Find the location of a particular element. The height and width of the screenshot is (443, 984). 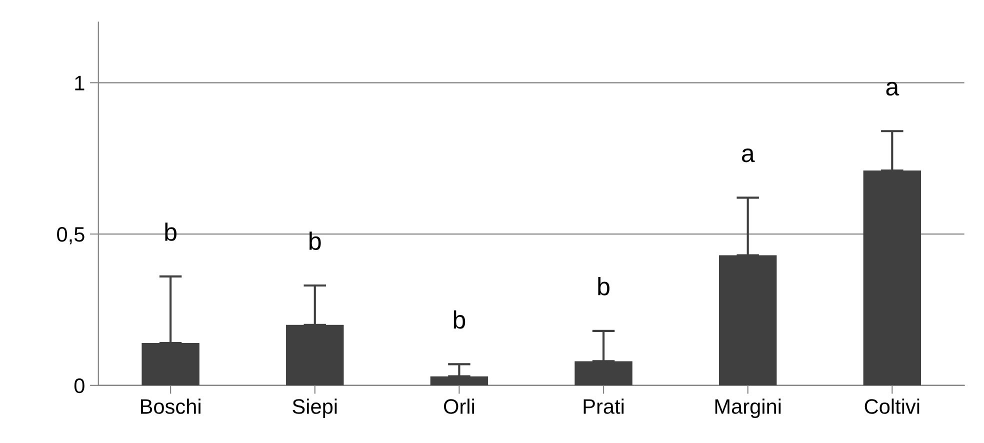

x-tick-label: Boschi is located at coordinates (170, 406).